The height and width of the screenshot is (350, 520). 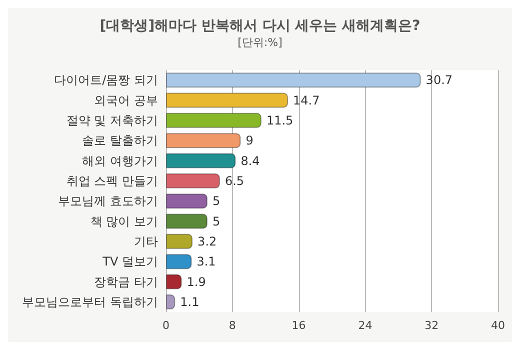 What do you see at coordinates (190, 301) in the screenshot?
I see `data-label: 1.1` at bounding box center [190, 301].